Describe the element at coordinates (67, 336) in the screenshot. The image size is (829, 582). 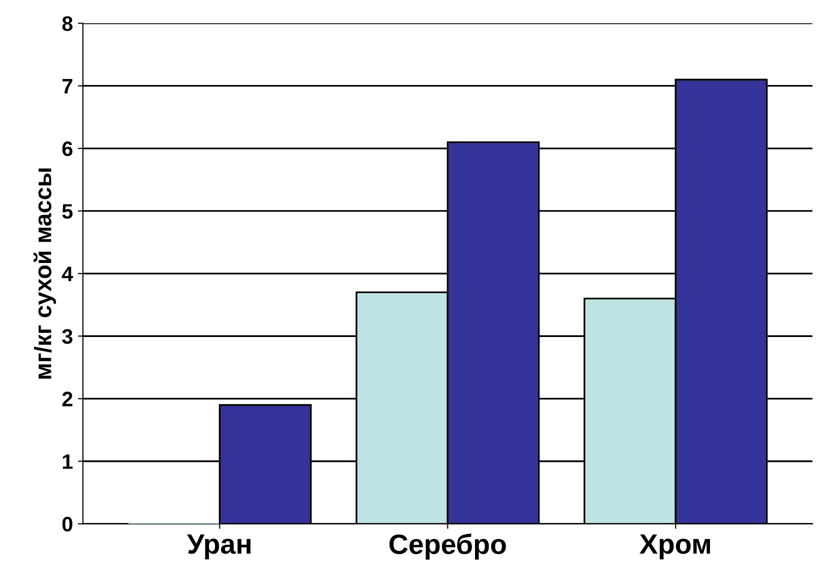
I see `y-tick-label: 3` at that location.